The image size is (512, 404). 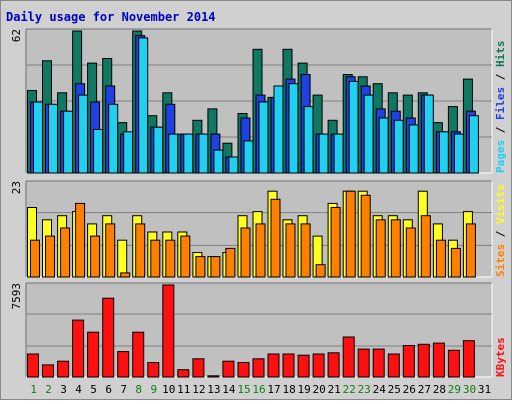 What do you see at coordinates (469, 389) in the screenshot?
I see `x-tick-label: 30` at bounding box center [469, 389].